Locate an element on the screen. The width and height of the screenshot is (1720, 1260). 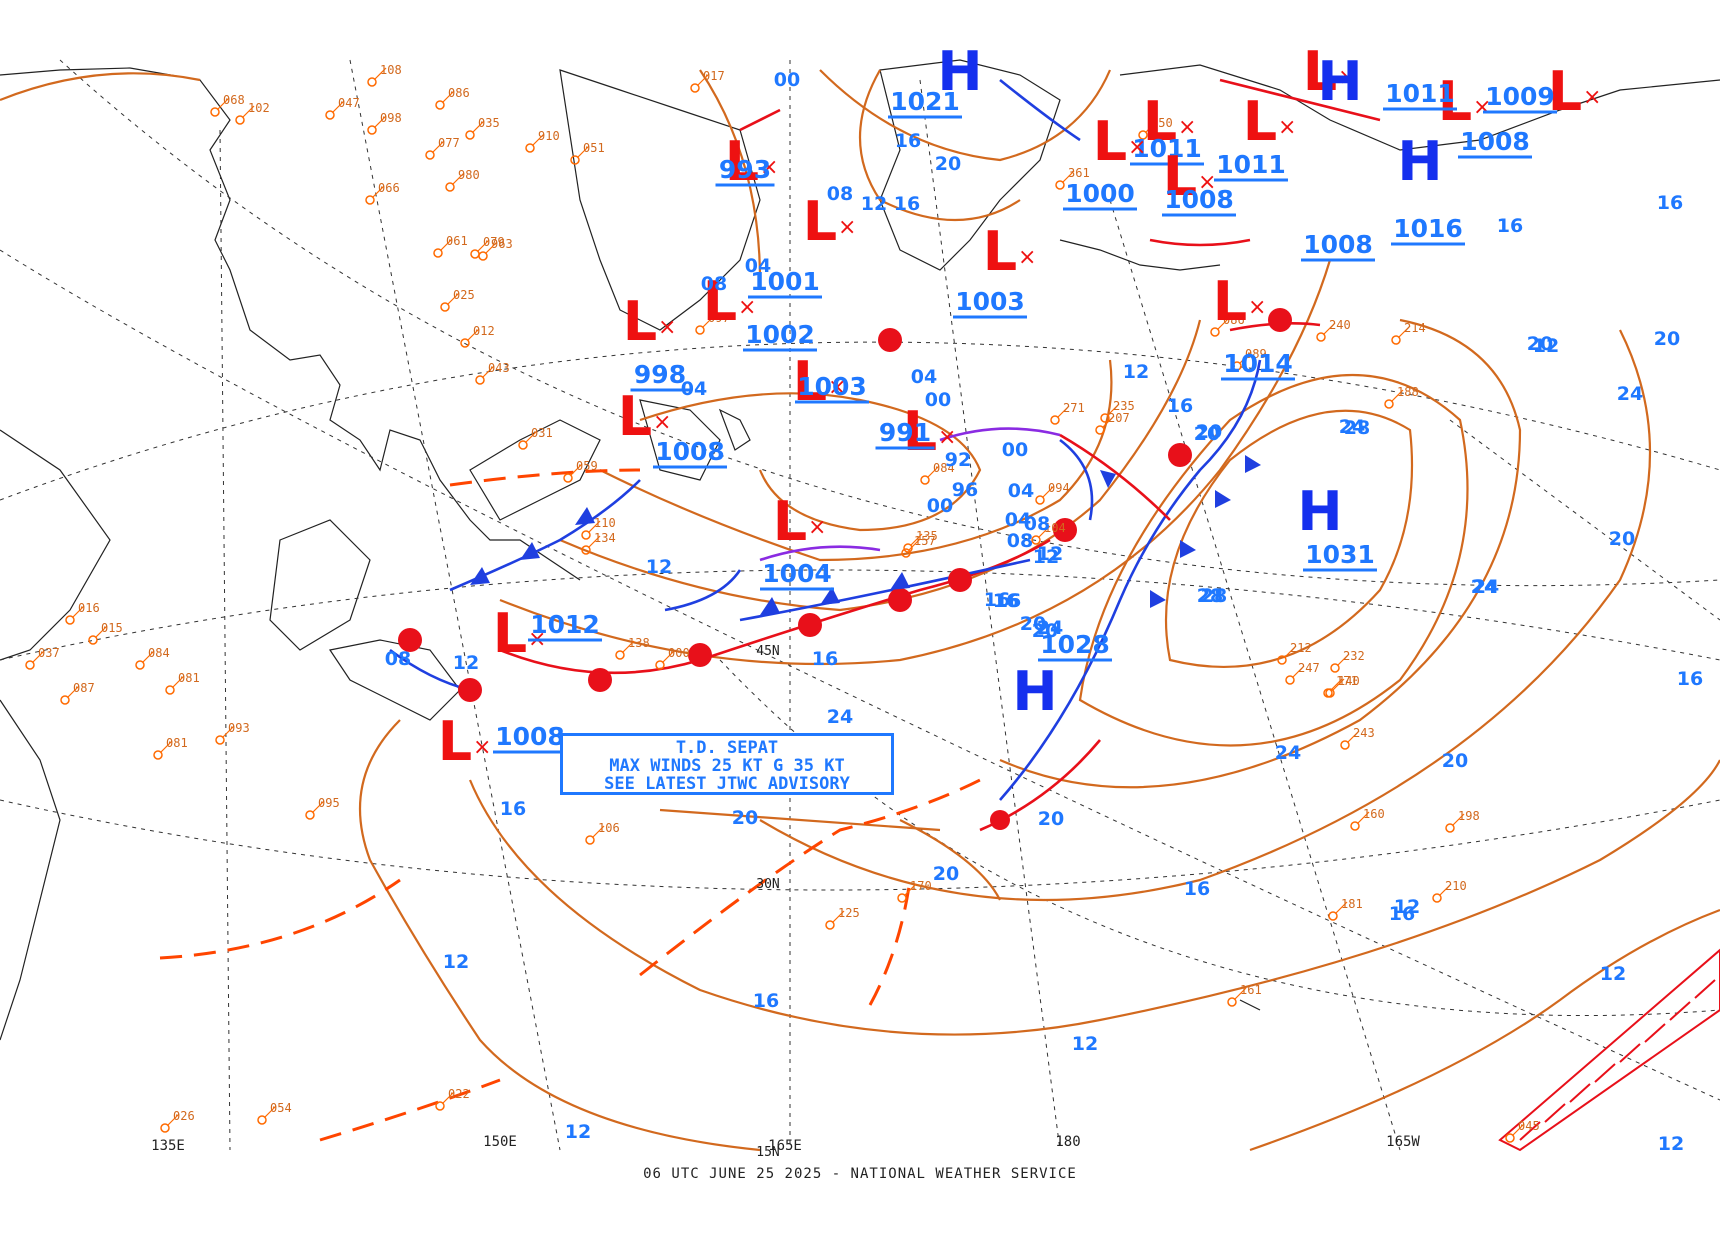
station-plot: 104 is located at coordinates (1048, 533).